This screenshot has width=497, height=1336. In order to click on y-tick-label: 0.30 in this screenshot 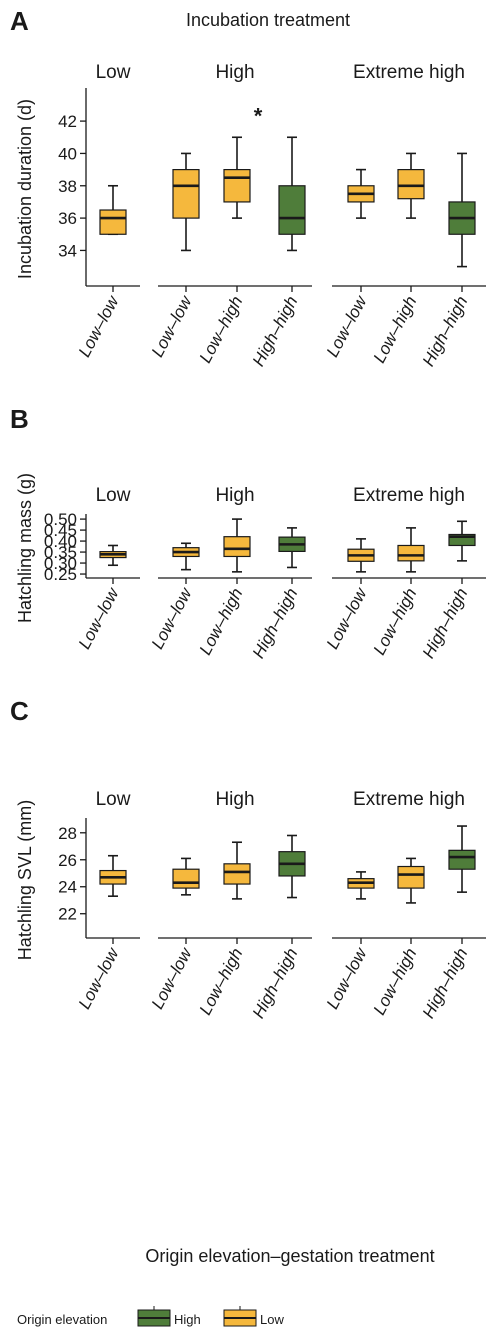, I will do `click(60, 563)`.